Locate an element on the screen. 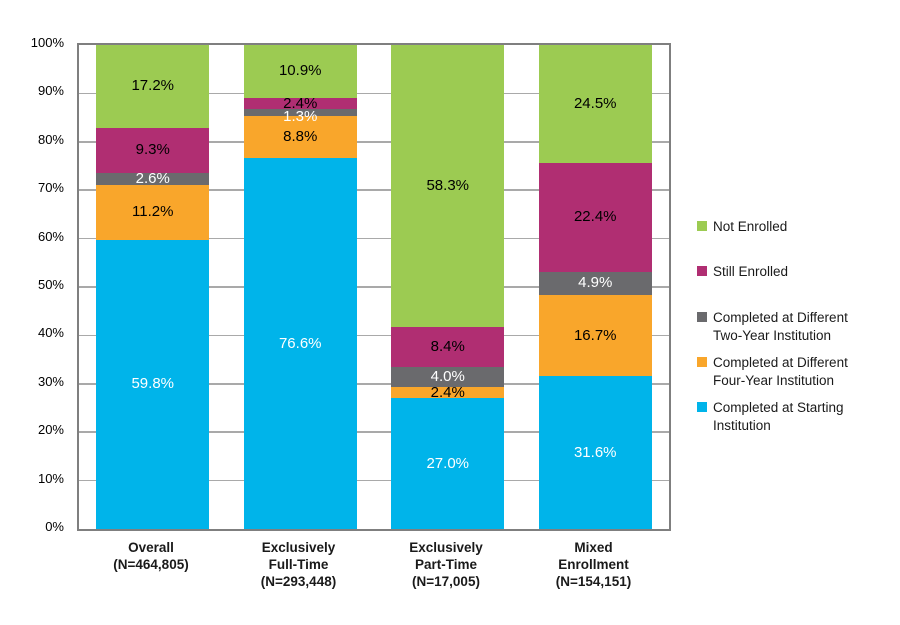 The width and height of the screenshot is (900, 625). value-label: 11.2% is located at coordinates (153, 212).